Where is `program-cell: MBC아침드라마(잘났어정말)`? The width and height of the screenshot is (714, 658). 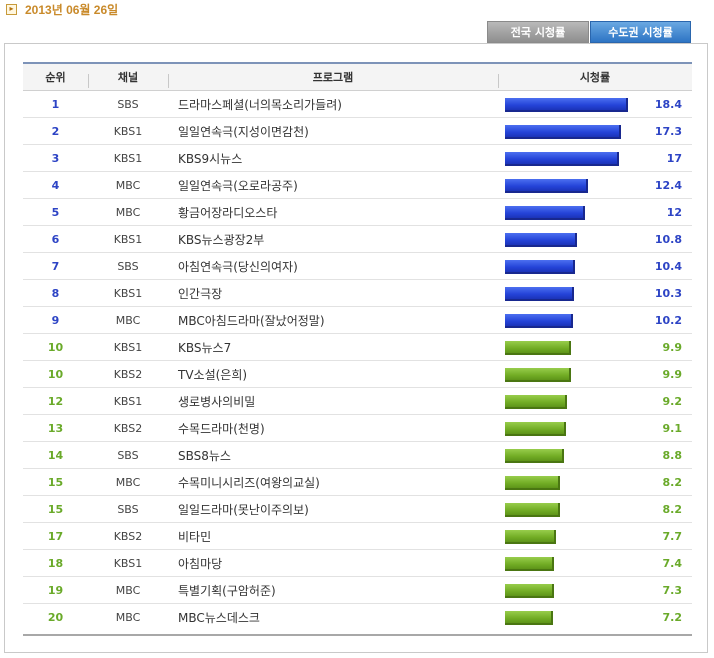 program-cell: MBC아침드라마(잘났어정말) is located at coordinates (251, 320).